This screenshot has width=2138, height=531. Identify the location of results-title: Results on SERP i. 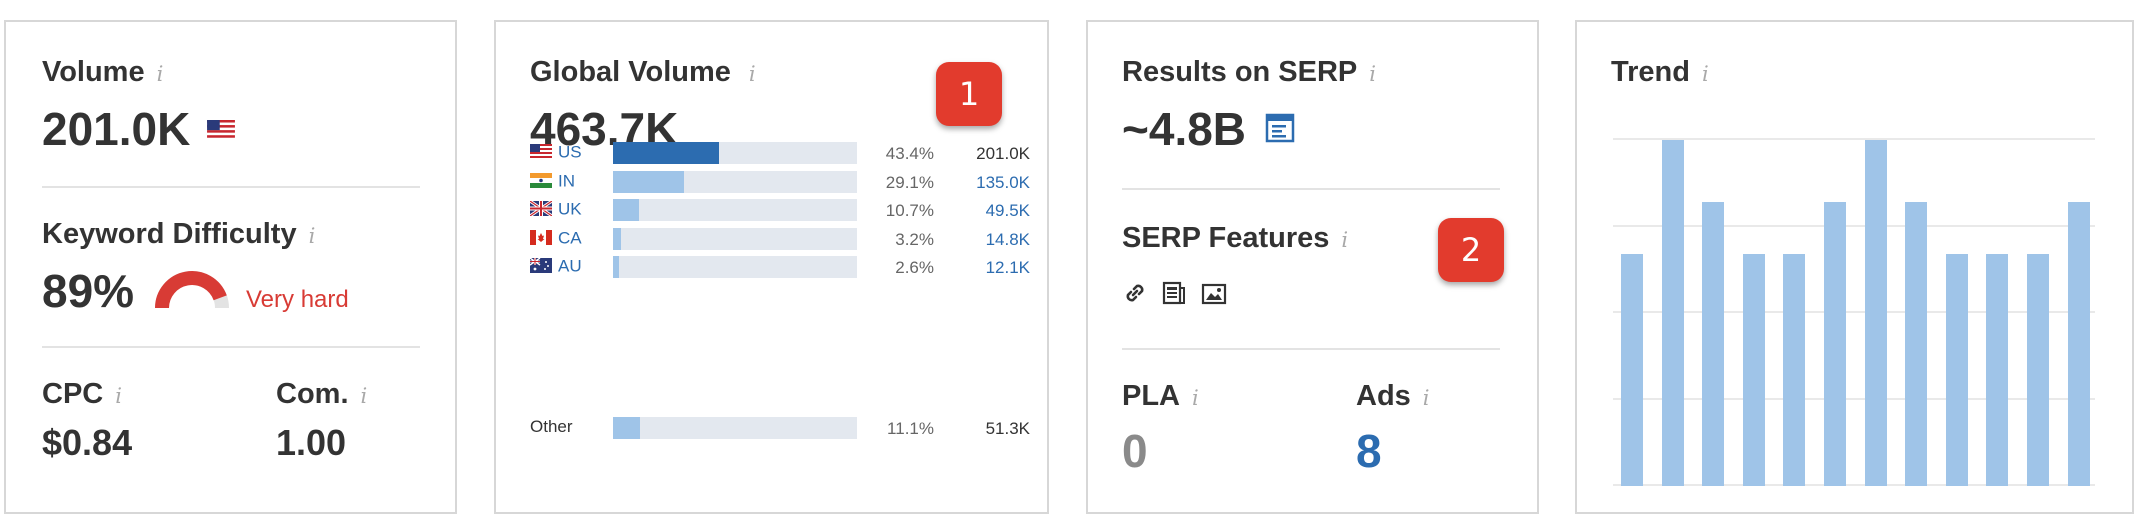
(1249, 72).